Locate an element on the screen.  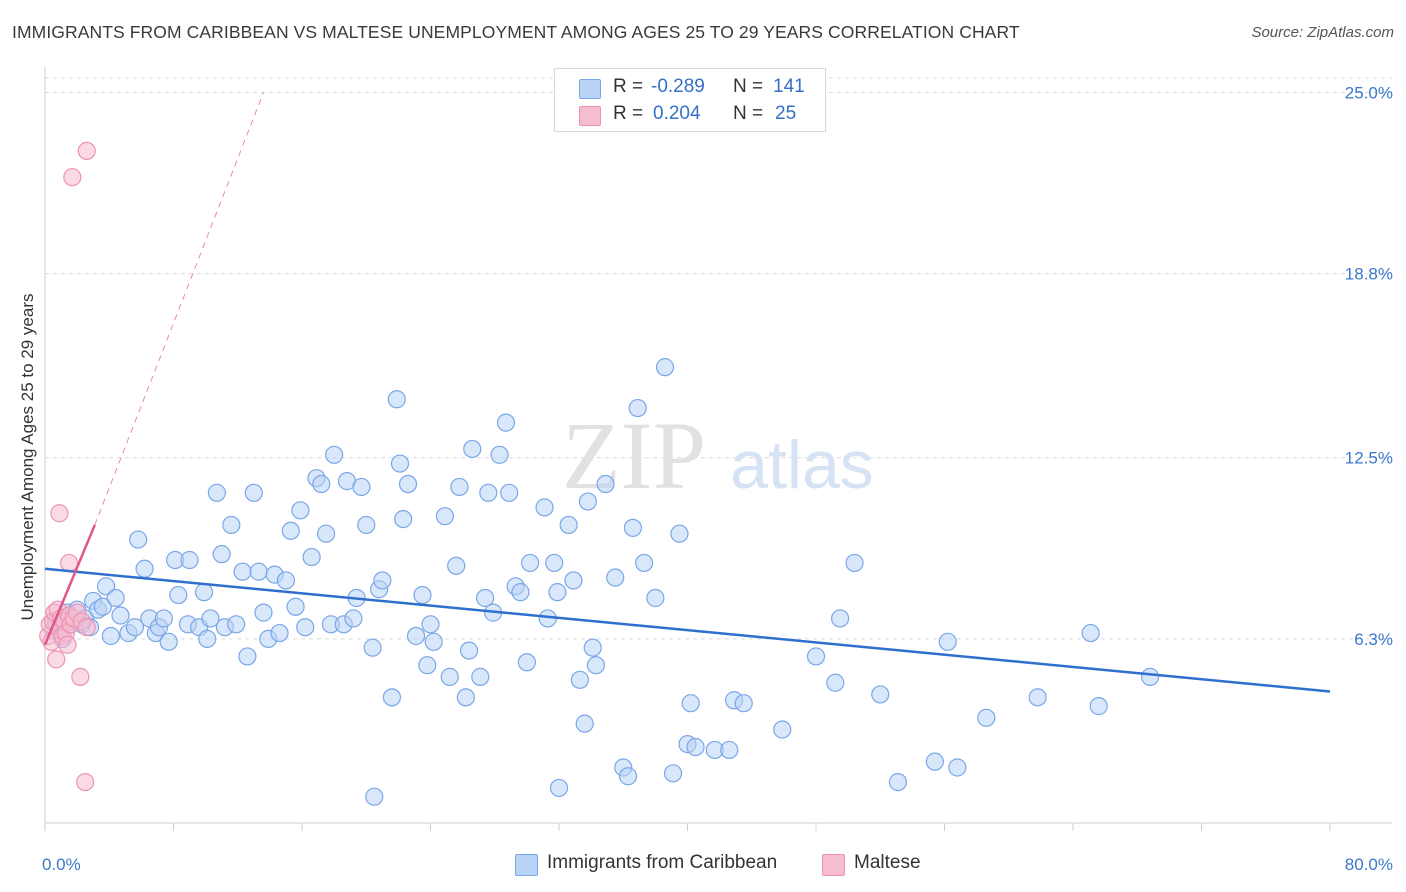
trend-line-caribbean is located at coordinates (687, 630).